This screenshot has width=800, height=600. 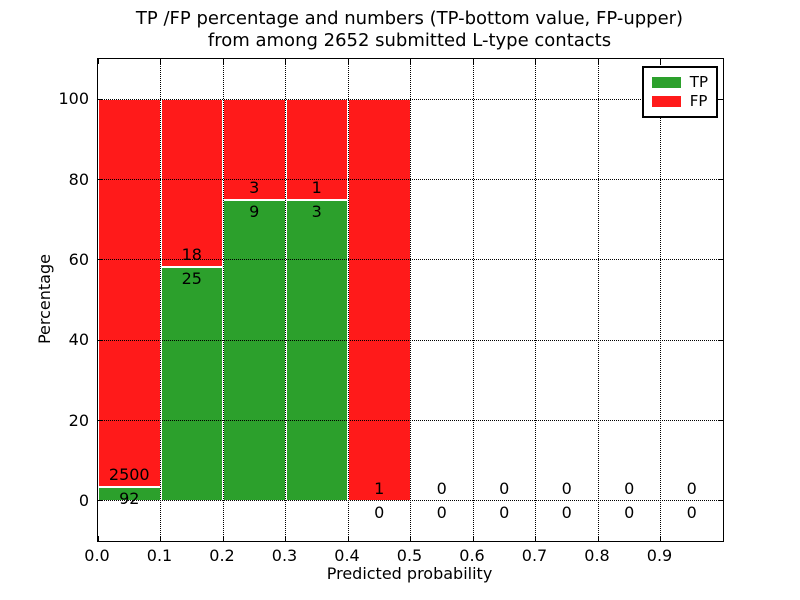 I want to click on y-tick-label: 20, so click(x=78, y=420).